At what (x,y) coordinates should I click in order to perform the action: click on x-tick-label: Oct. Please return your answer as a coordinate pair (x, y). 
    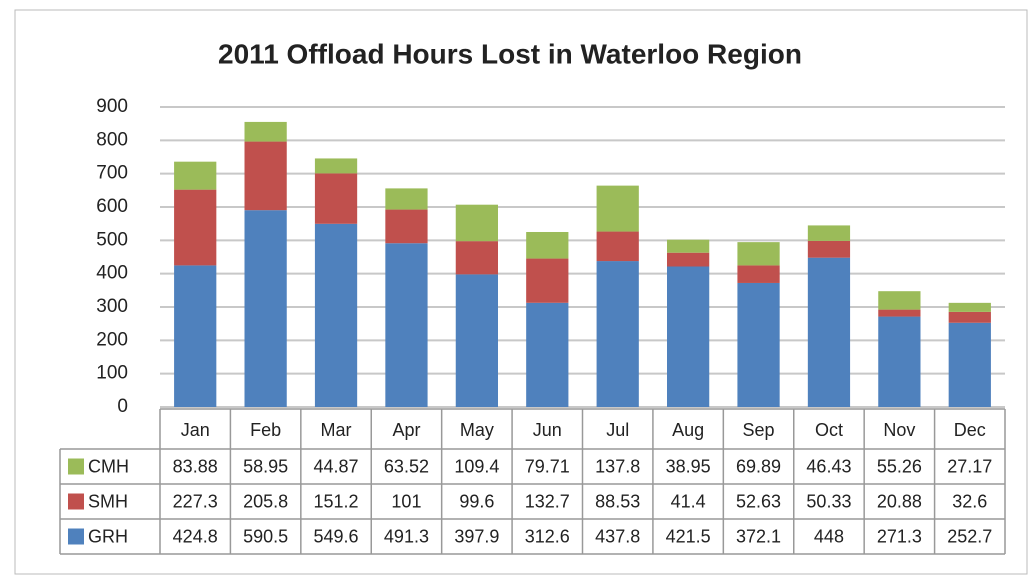
    Looking at the image, I should click on (829, 430).